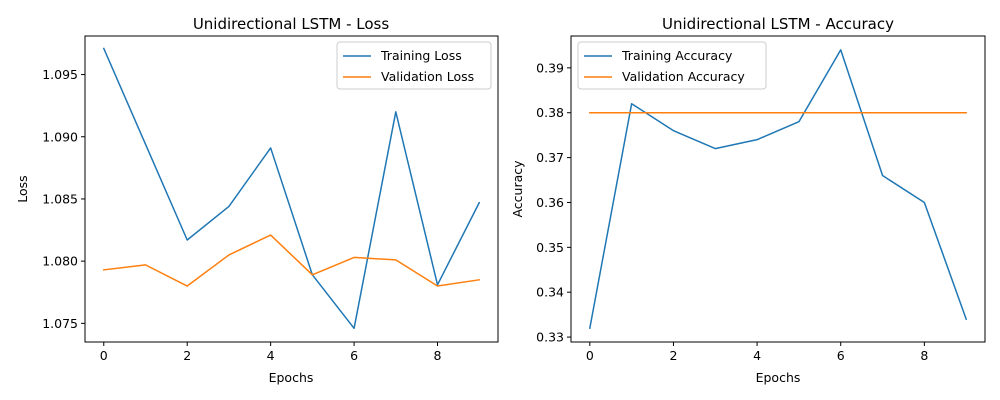  Describe the element at coordinates (550, 112) in the screenshot. I see `accuracy-chart-ytick-label: 0.38` at that location.